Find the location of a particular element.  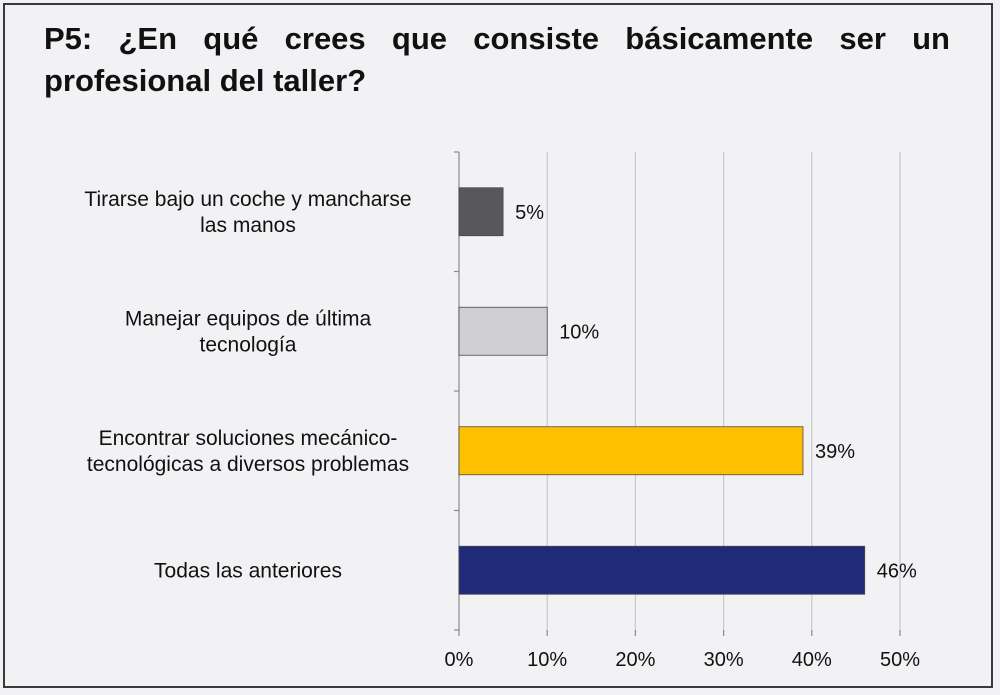

category-label: tecnológicas a diversos problemas is located at coordinates (248, 464).